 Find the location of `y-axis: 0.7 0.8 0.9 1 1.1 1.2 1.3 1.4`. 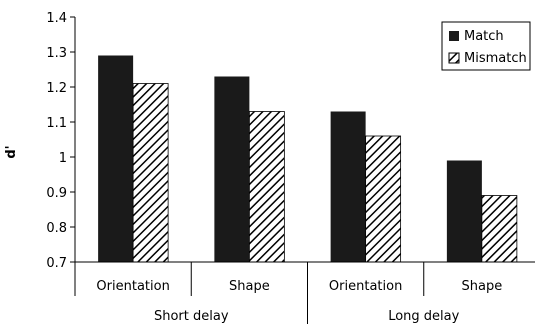

y-axis: 0.7 0.8 0.9 1 1.1 1.2 1.3 1.4 is located at coordinates (60, 141).